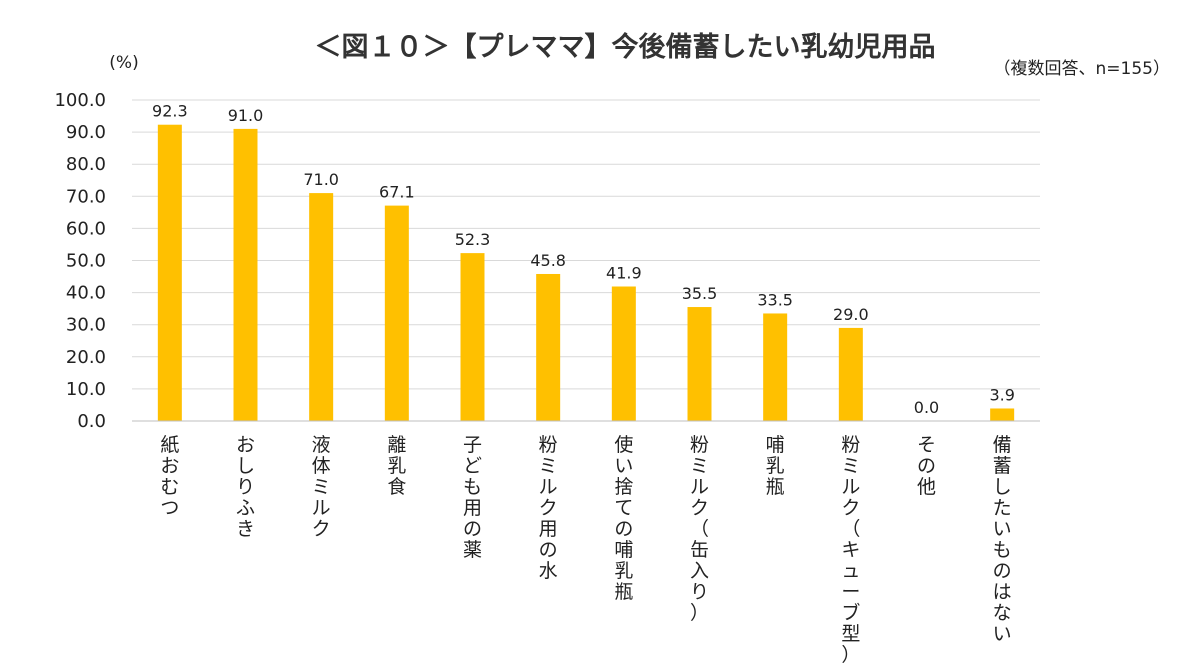 The height and width of the screenshot is (671, 1200). I want to click on data-label: 29.0, so click(851, 314).